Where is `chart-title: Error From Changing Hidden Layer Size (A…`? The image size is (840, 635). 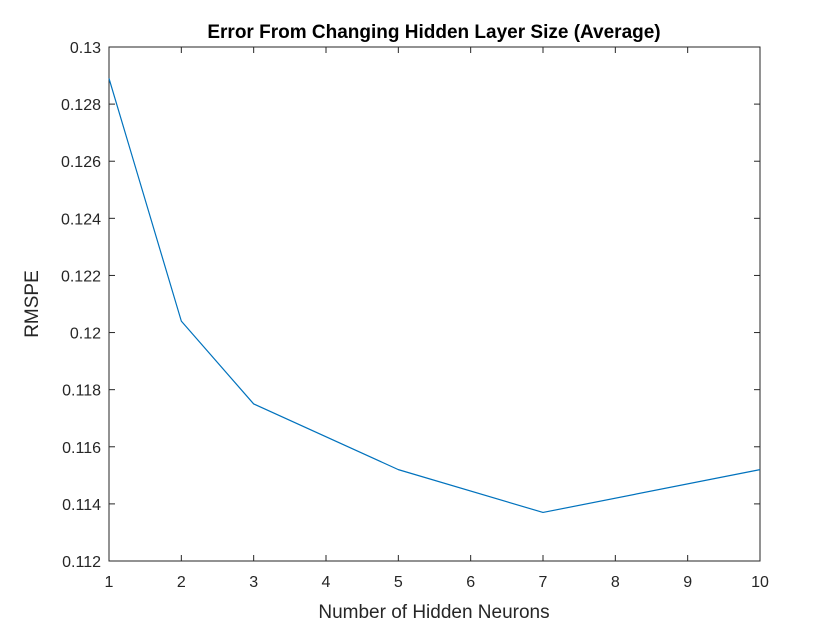 chart-title: Error From Changing Hidden Layer Size (A… is located at coordinates (433, 32).